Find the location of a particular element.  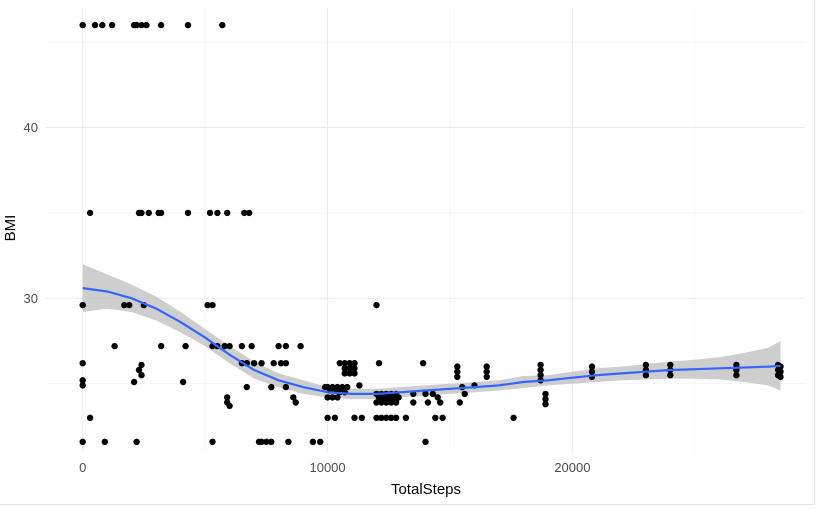

x-tick-label: 10000 is located at coordinates (327, 467).